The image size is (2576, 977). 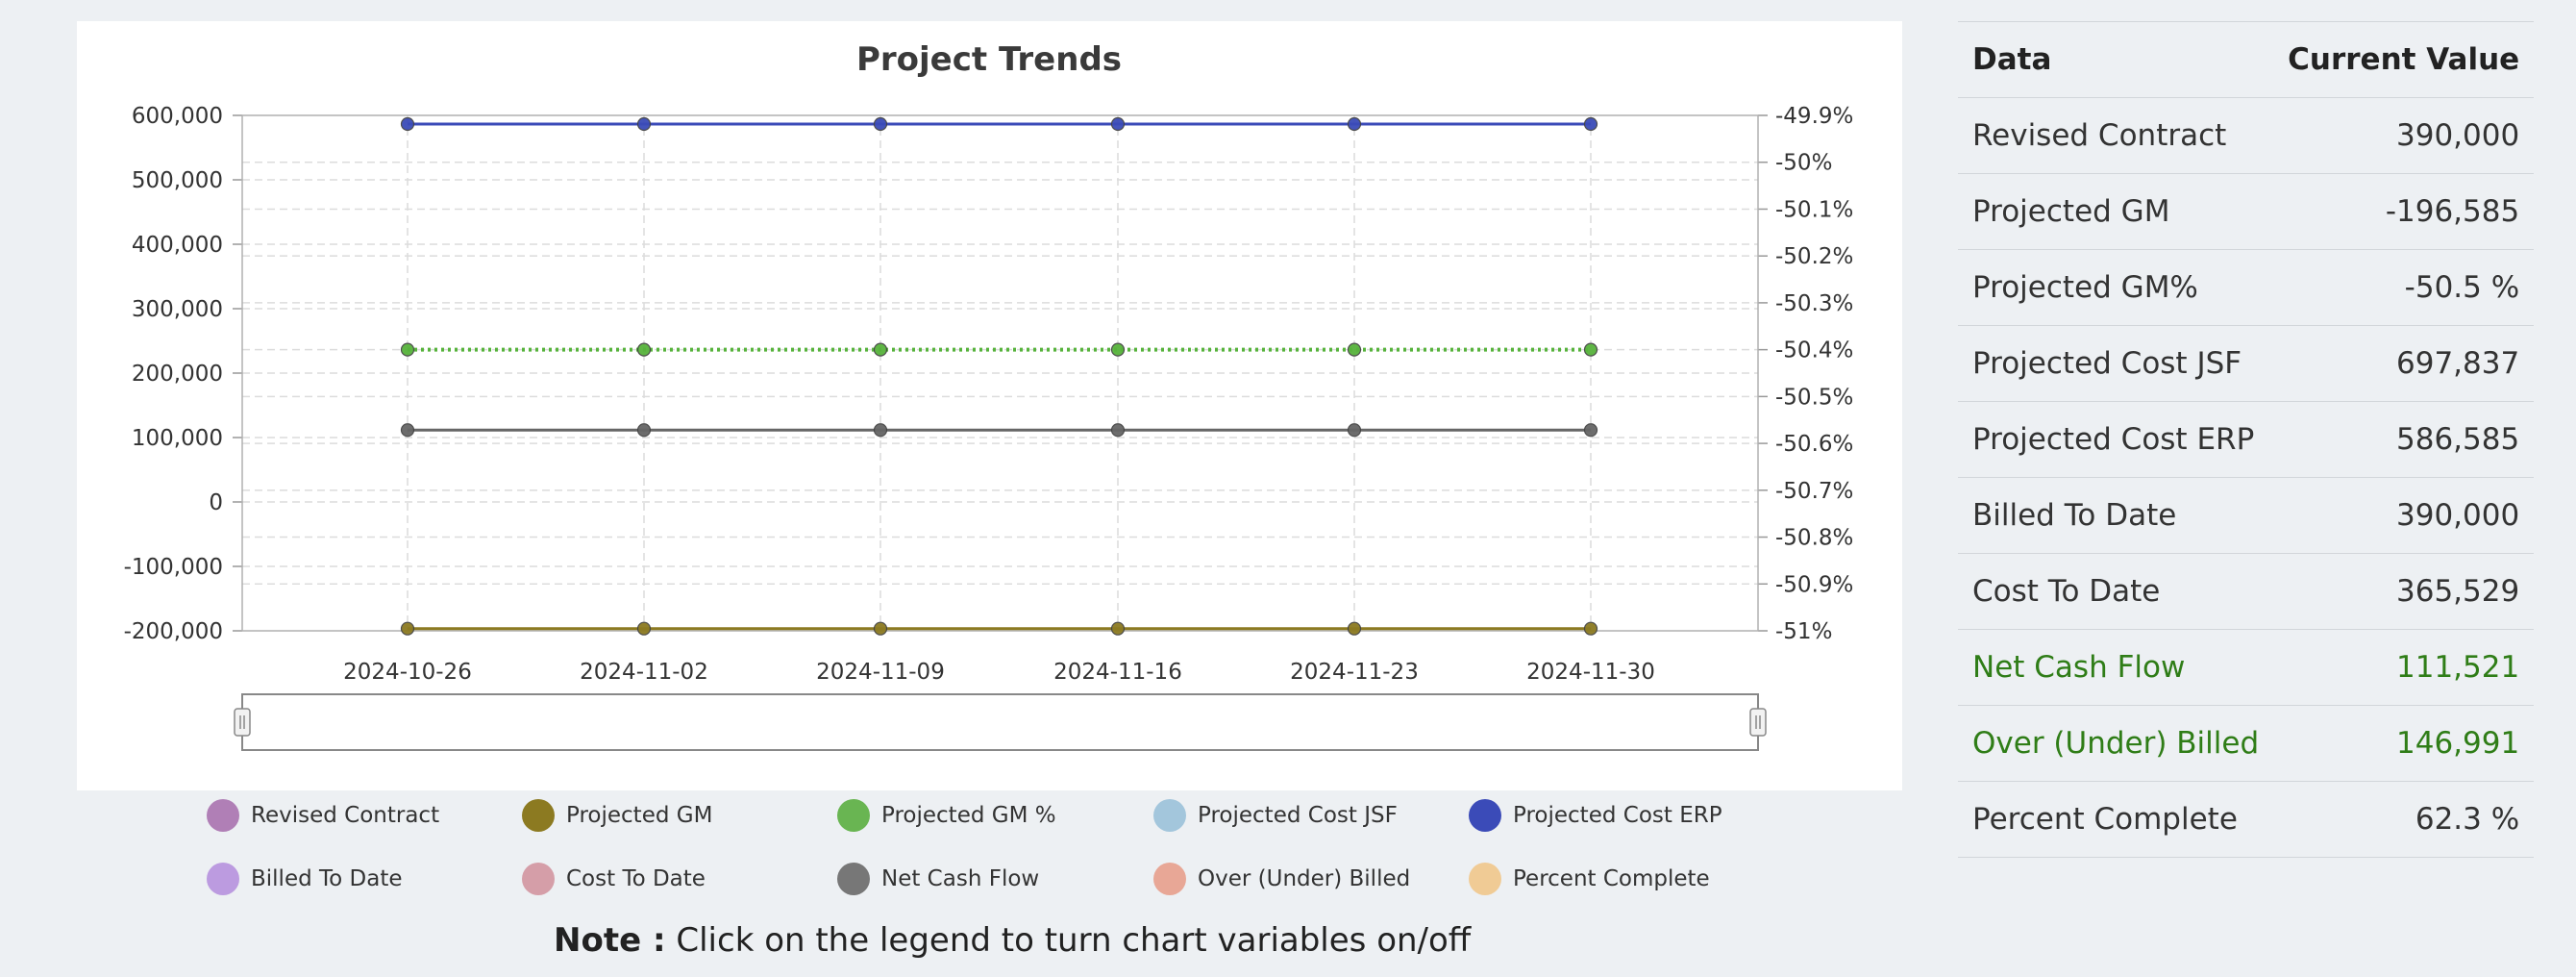 I want to click on range-handle-right, so click(x=1758, y=722).